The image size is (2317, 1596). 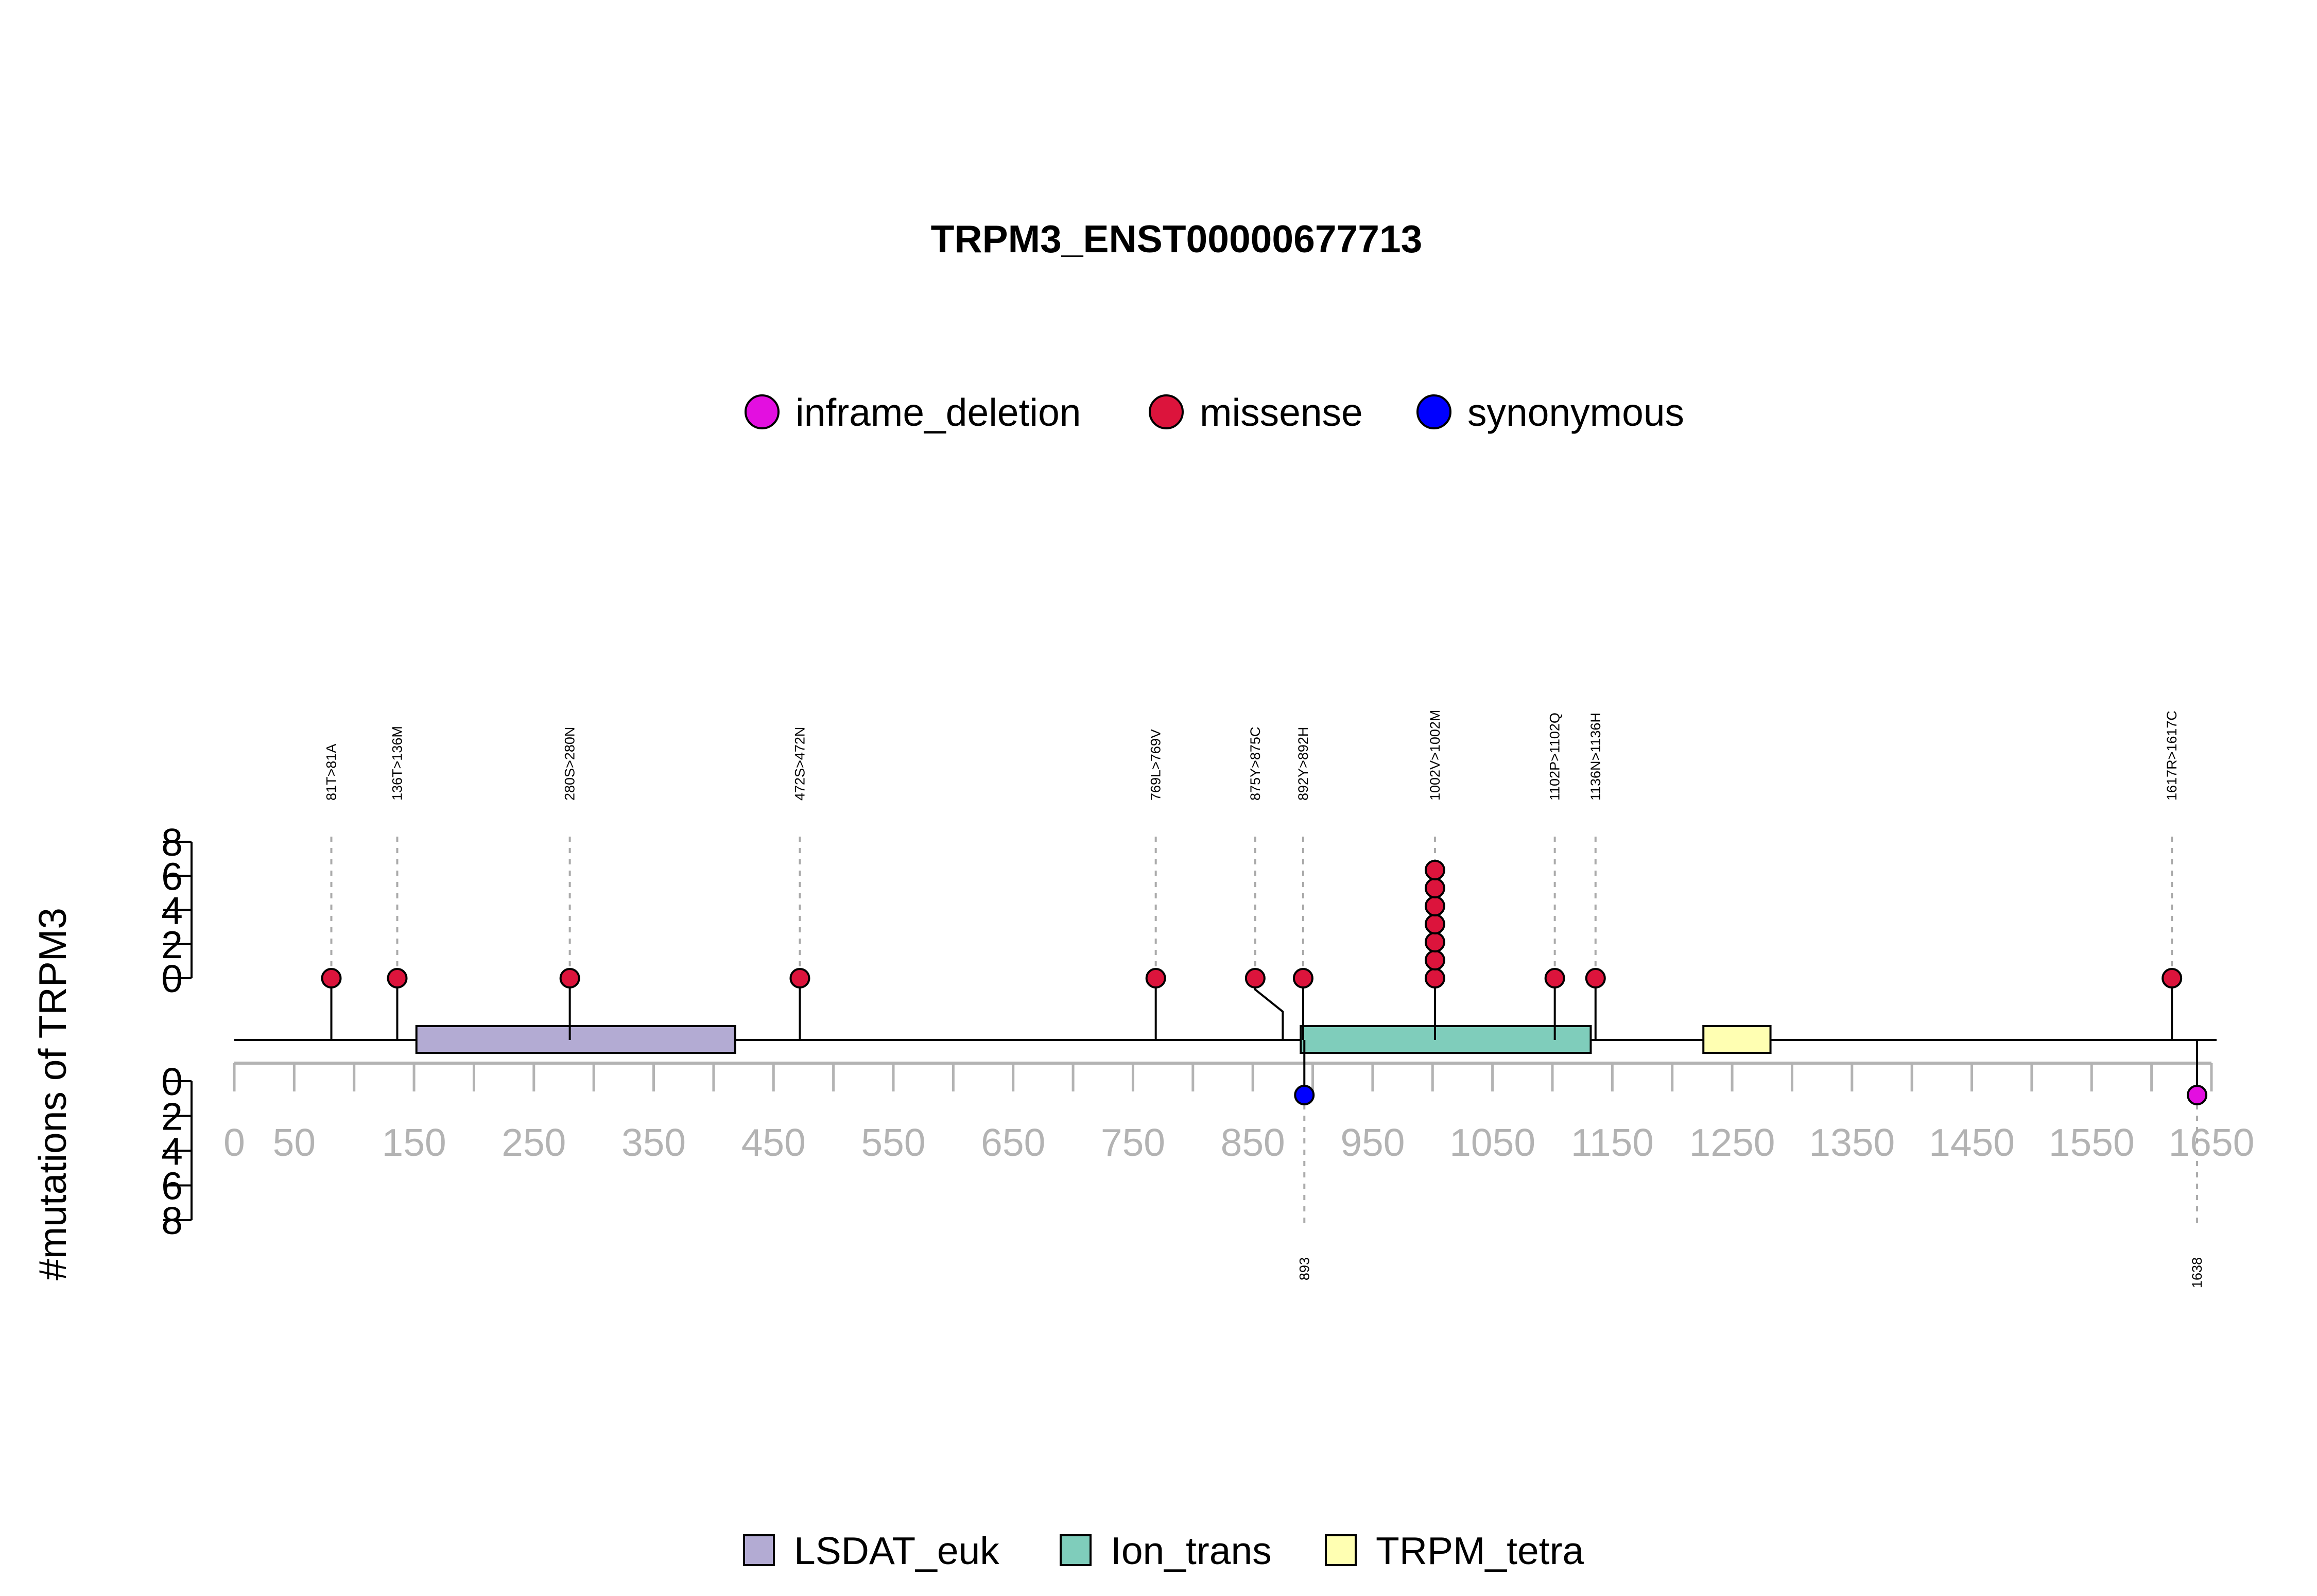 I want to click on mutation-label: 472S>472N, so click(x=799, y=764).